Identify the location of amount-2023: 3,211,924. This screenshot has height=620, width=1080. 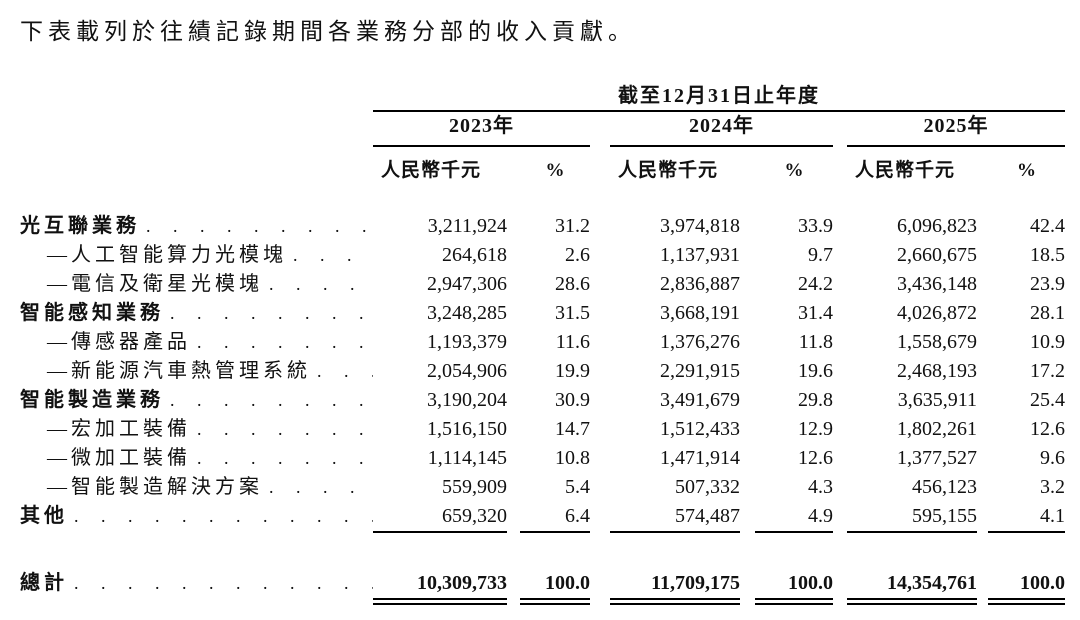
(467, 226).